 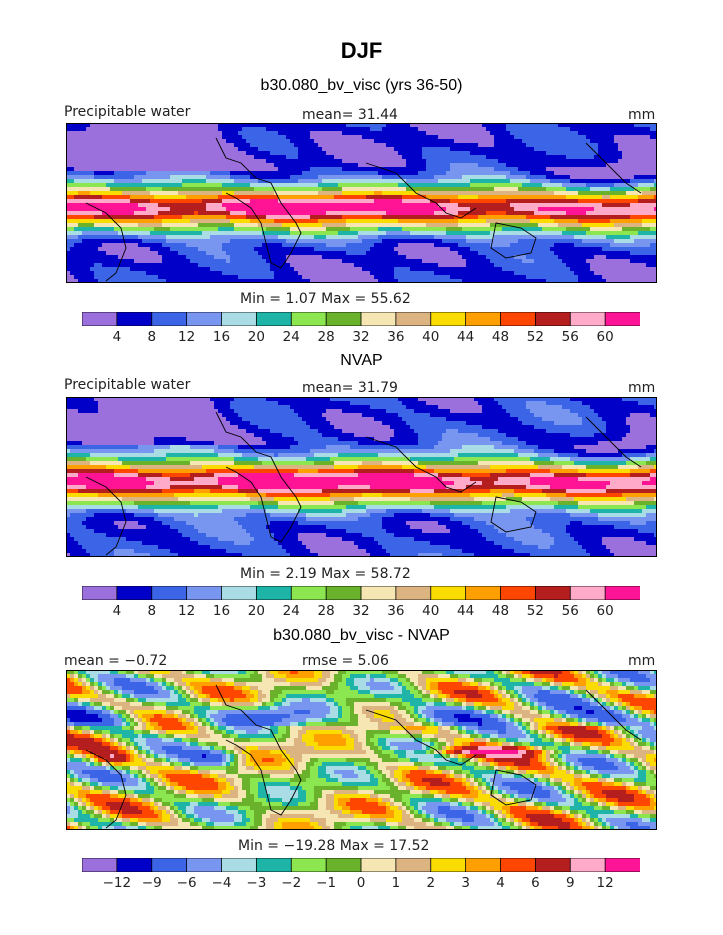 I want to click on page-title: DJF, so click(x=361, y=50).